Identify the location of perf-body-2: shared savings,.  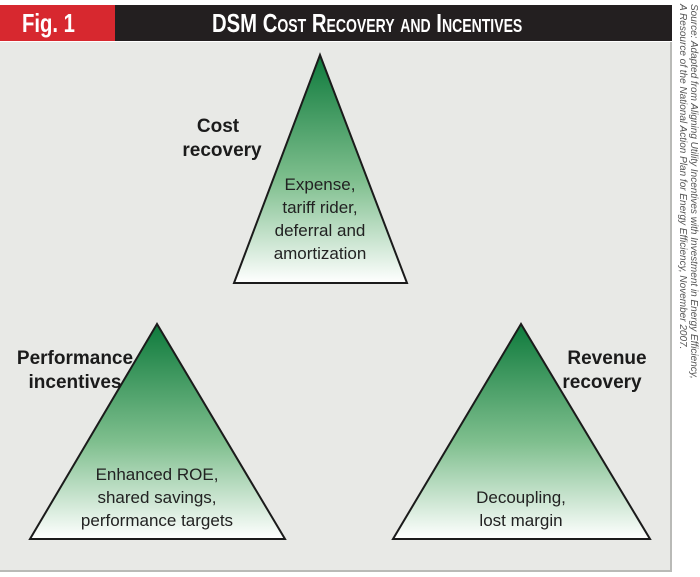
(156, 497).